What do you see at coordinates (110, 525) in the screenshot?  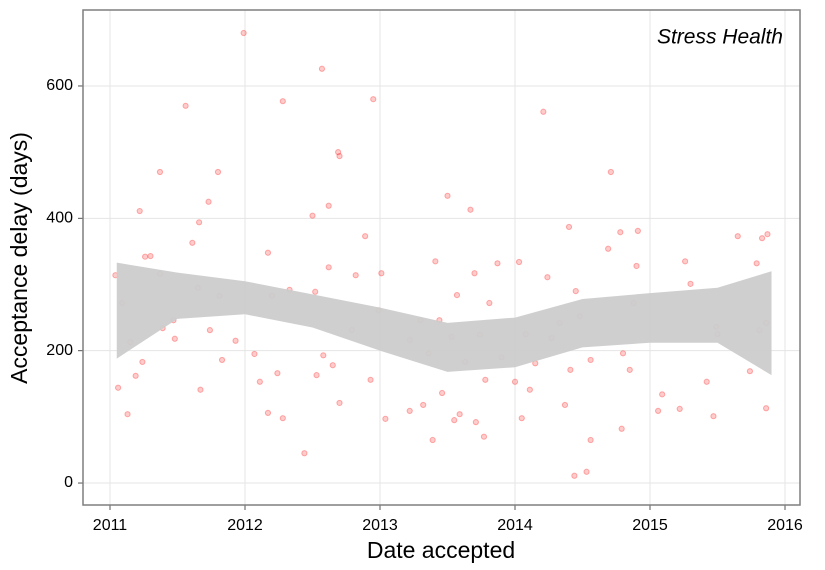 I see `x-tick-label: 2011` at bounding box center [110, 525].